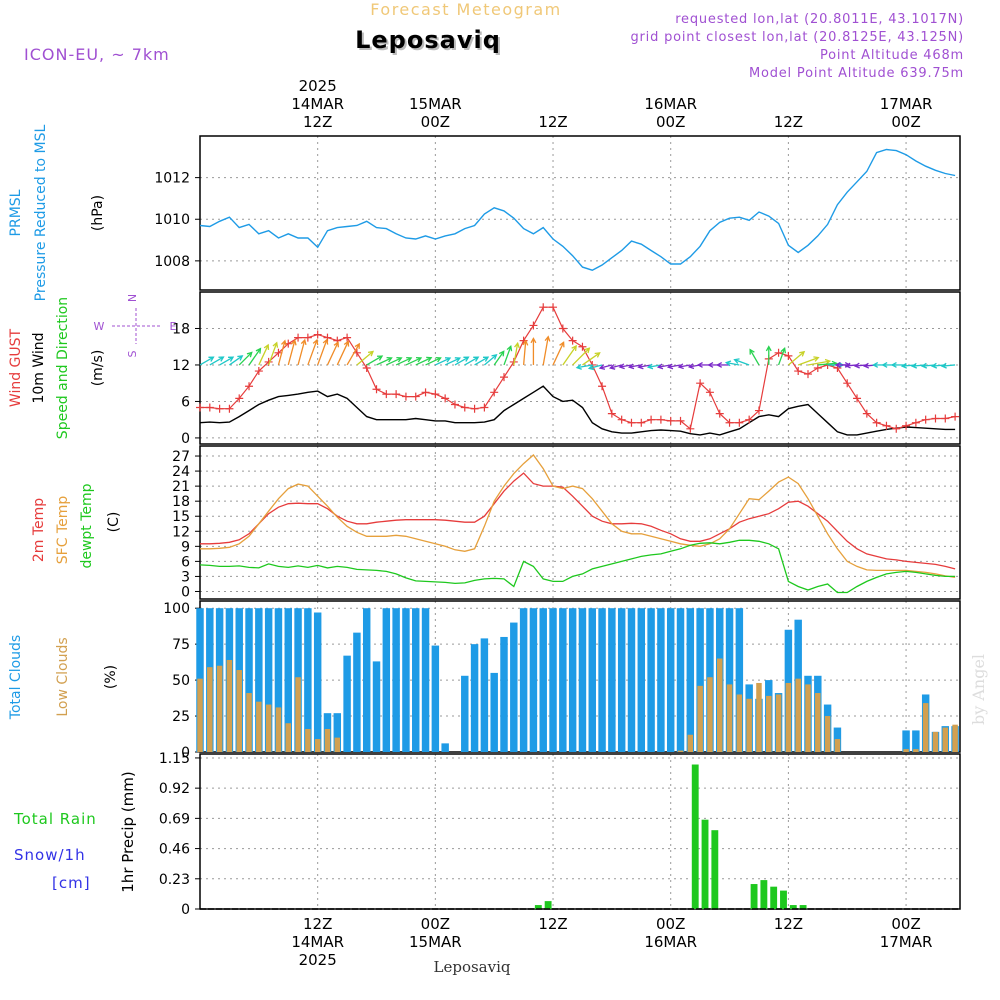 The image size is (1000, 1000). I want to click on bottom-tick-label: 16MAR, so click(670, 942).